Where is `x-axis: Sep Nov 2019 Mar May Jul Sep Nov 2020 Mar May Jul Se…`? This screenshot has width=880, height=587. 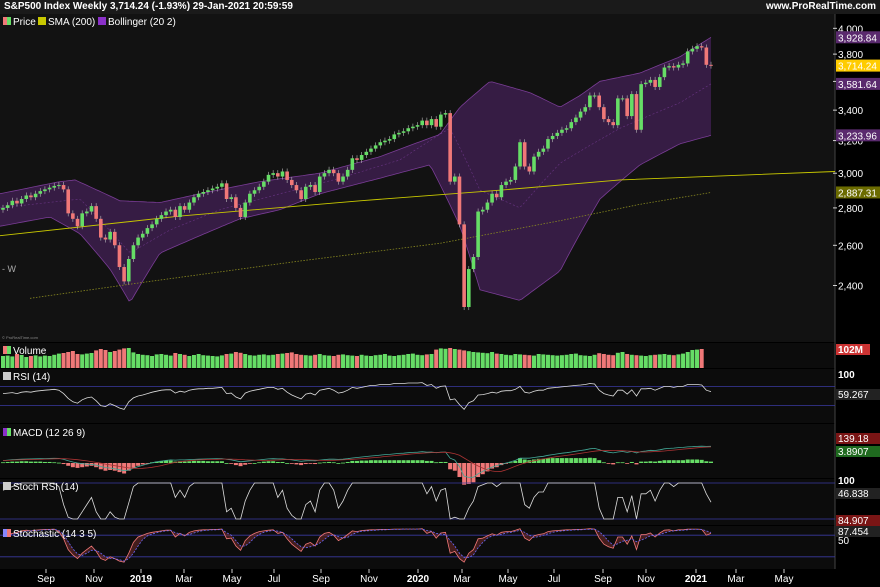
x-axis: Sep Nov 2019 Mar May Jul Sep Nov 2020 Mar May Jul Se… is located at coordinates (440, 578).